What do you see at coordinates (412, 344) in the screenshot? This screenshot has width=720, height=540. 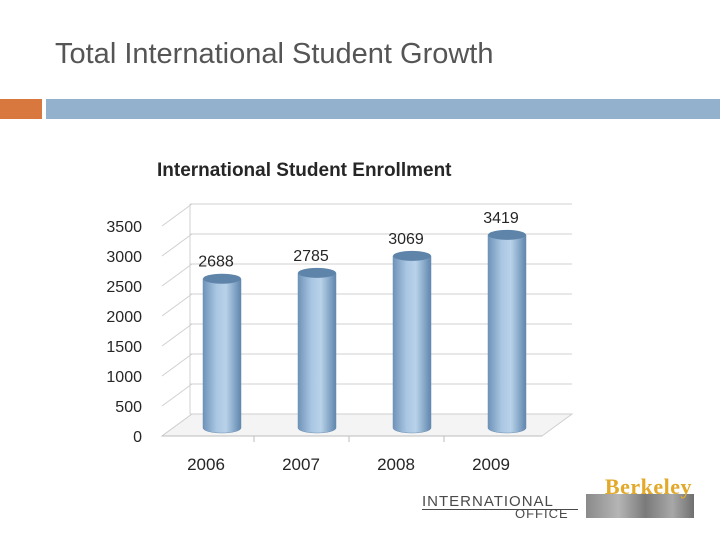 I see `bar-2008` at bounding box center [412, 344].